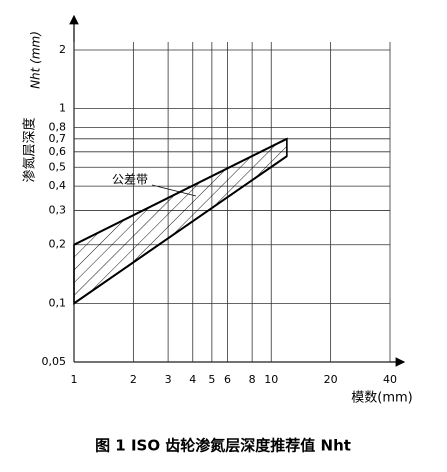 The width and height of the screenshot is (447, 472). Describe the element at coordinates (36, 60) in the screenshot. I see `y-unit-label: Nht (mm)` at that location.